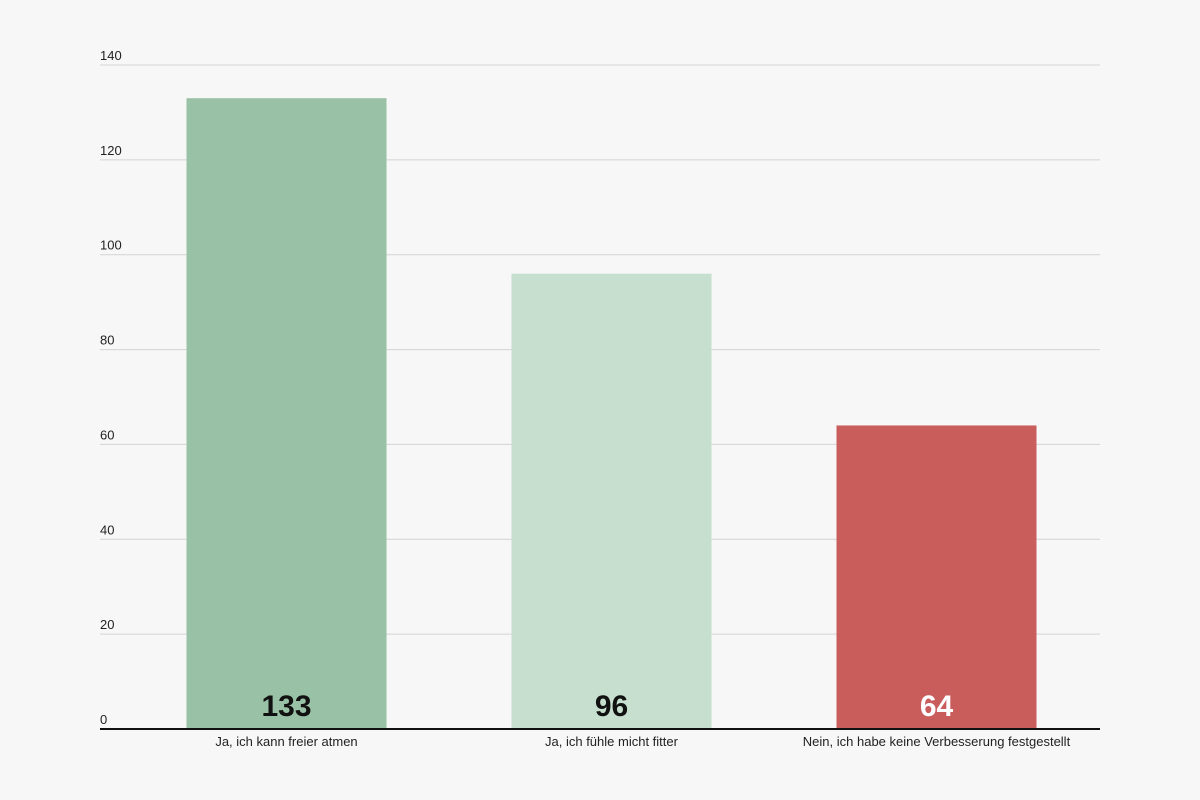 Image resolution: width=1200 pixels, height=800 pixels. I want to click on y-tick-label: 0, so click(103, 719).